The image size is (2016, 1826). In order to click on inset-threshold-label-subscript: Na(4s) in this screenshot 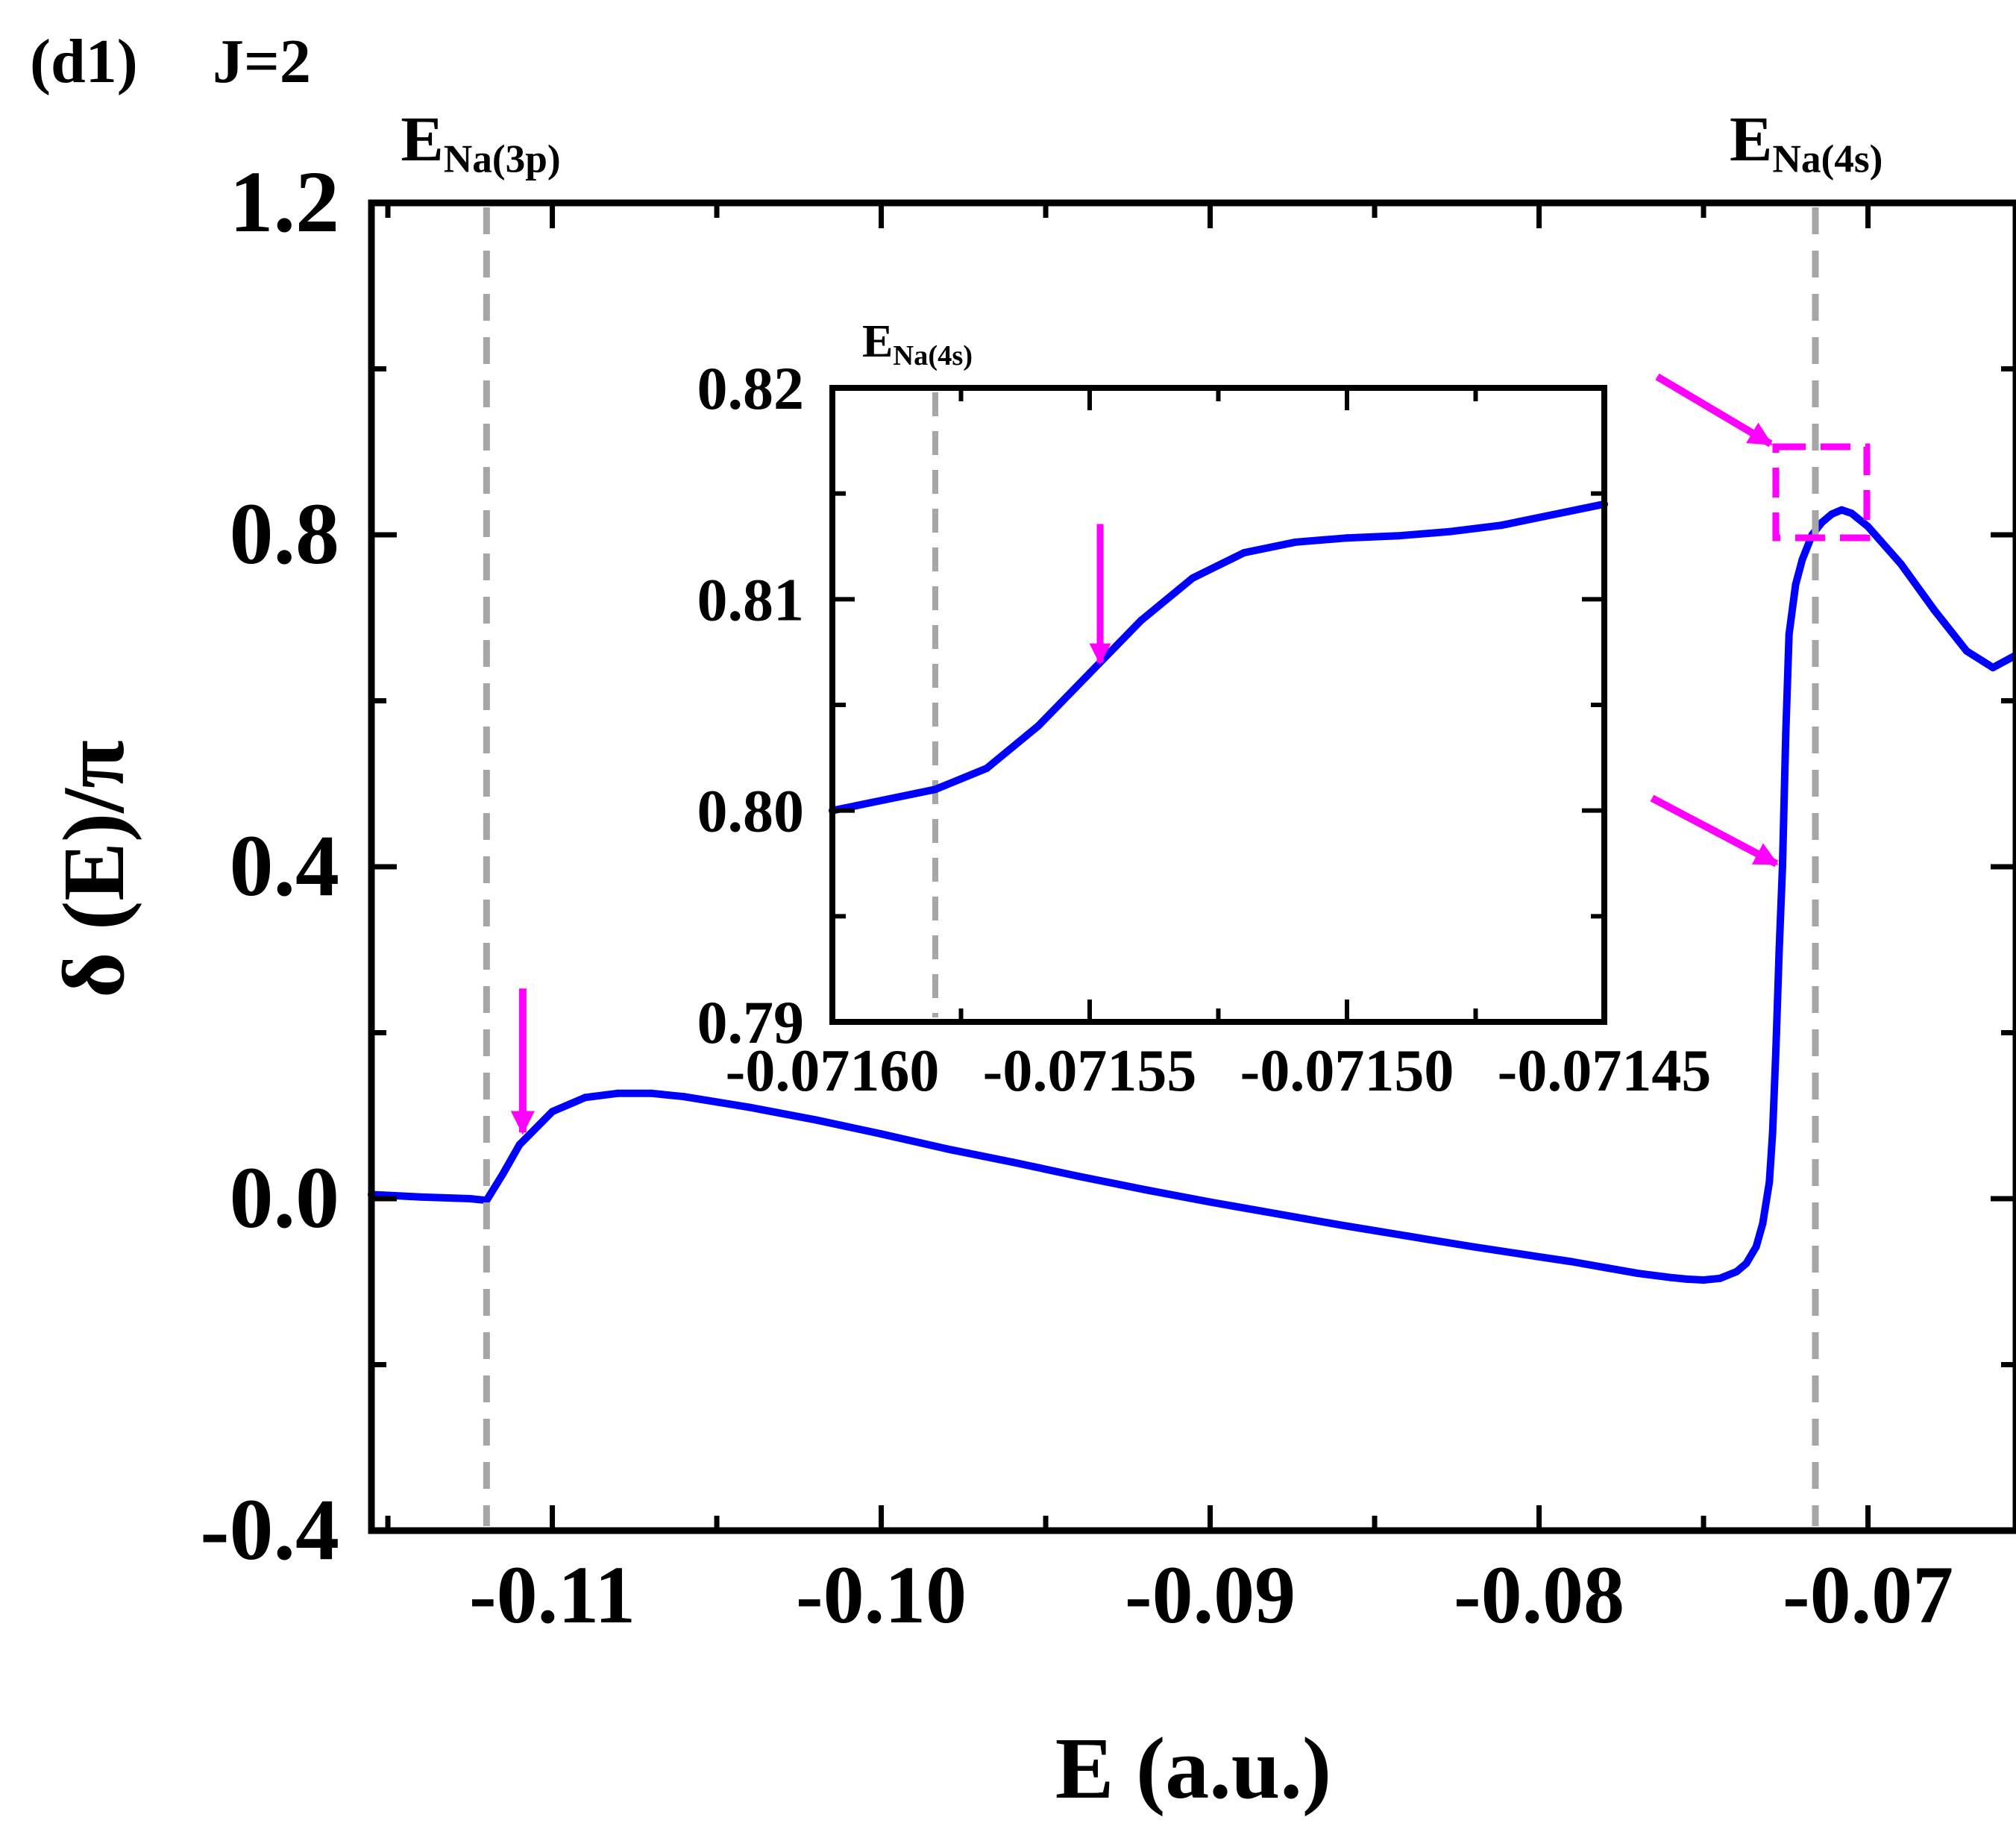, I will do `click(933, 356)`.